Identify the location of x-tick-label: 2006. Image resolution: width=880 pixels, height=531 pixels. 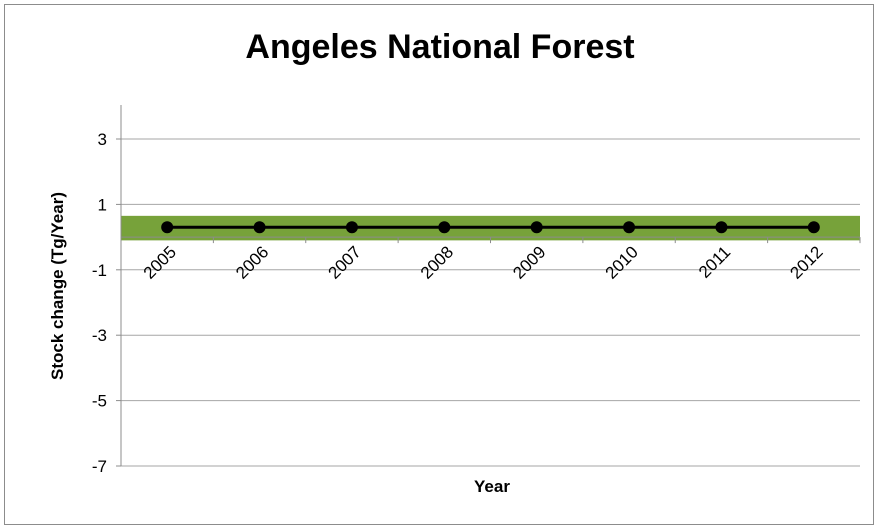
(252, 262).